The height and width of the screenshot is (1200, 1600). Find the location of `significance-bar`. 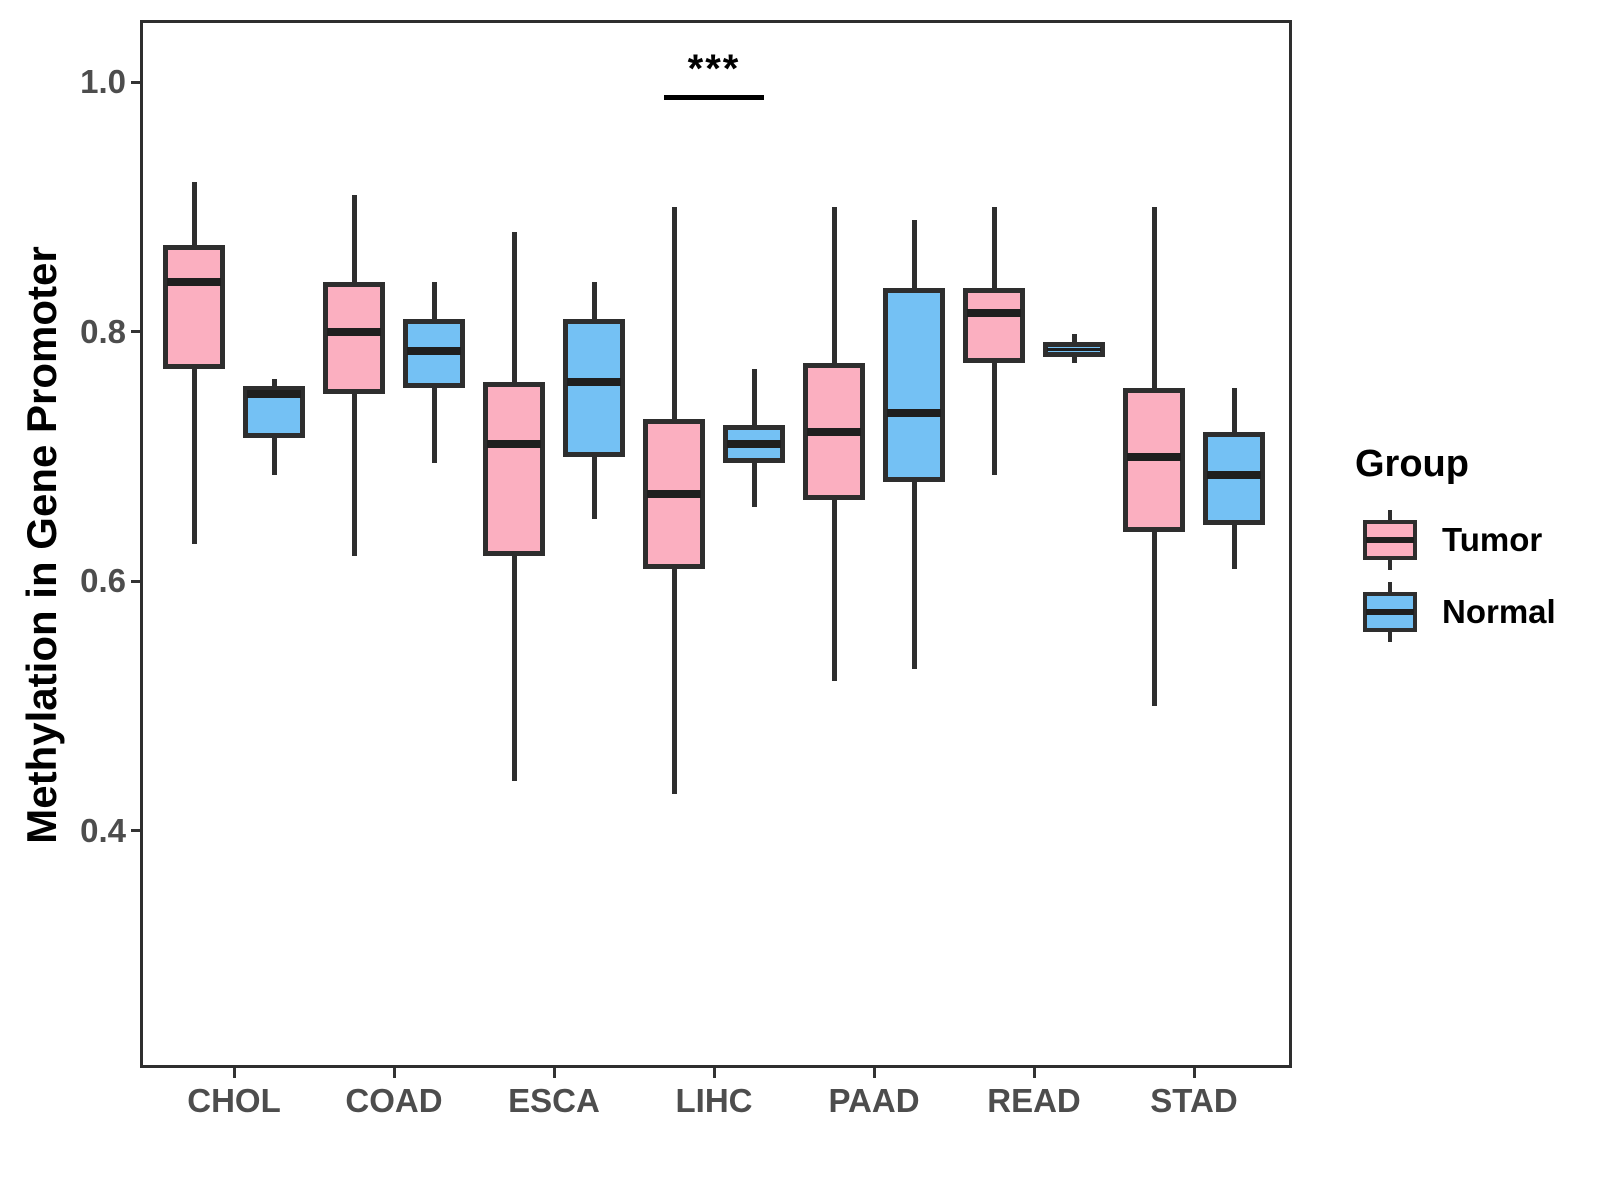

significance-bar is located at coordinates (714, 97).